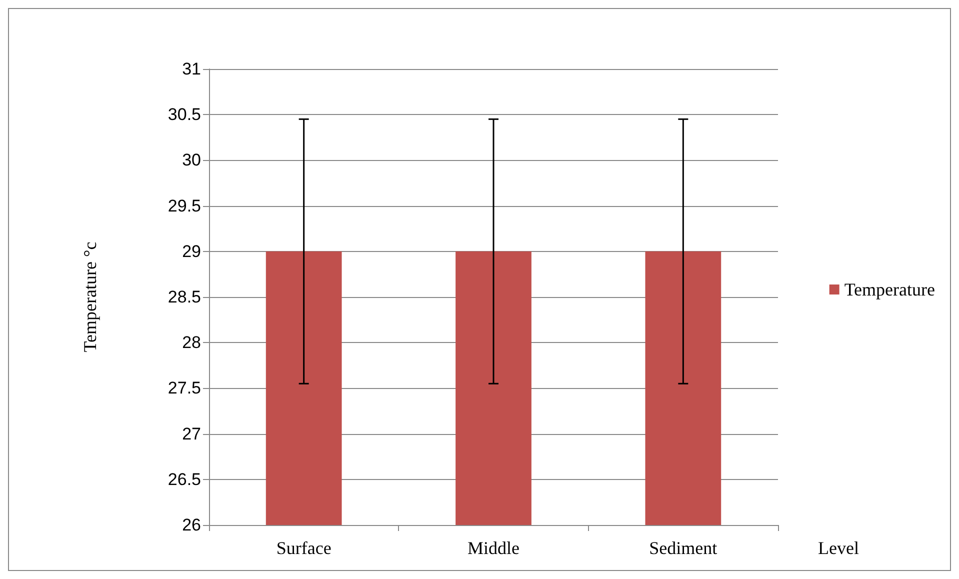  Describe the element at coordinates (191, 160) in the screenshot. I see `y-tick-label: 30` at that location.